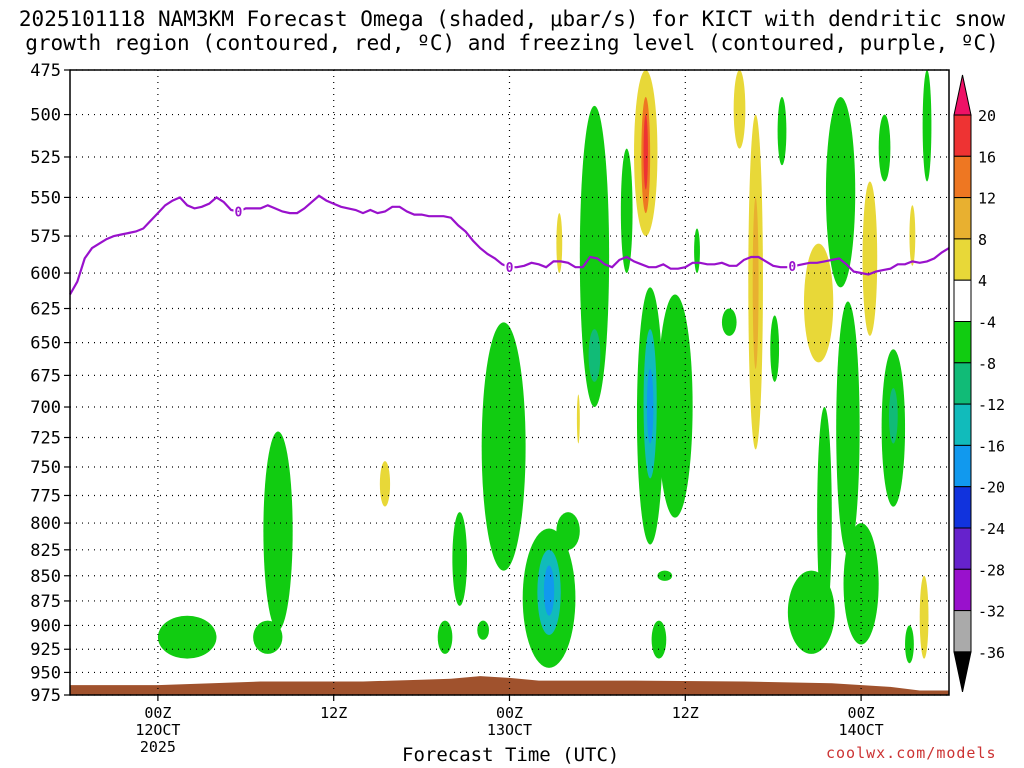  What do you see at coordinates (991, 612) in the screenshot?
I see `colorbar-label: -32` at bounding box center [991, 612].